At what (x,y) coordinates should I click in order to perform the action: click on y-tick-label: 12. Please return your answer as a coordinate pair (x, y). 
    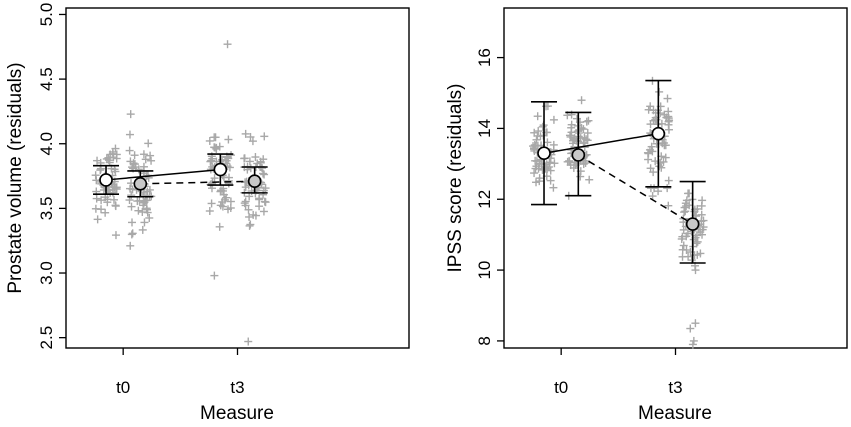
    Looking at the image, I should click on (484, 199).